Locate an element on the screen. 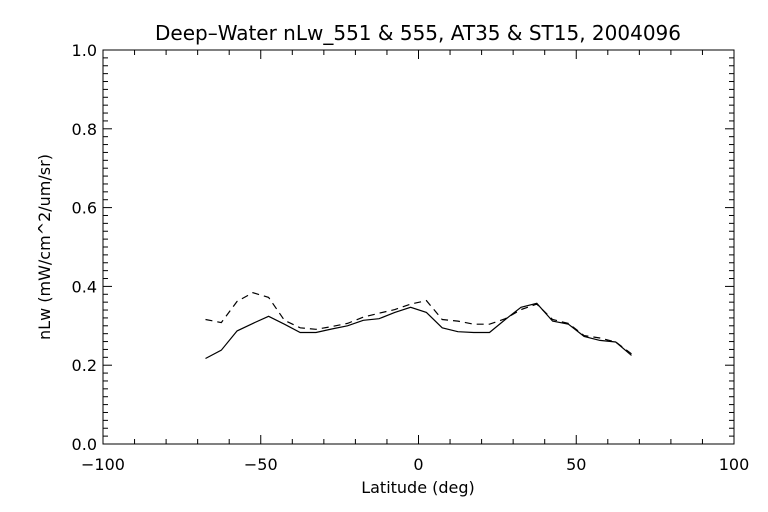 The height and width of the screenshot is (512, 768). series-lines is located at coordinates (418, 326).